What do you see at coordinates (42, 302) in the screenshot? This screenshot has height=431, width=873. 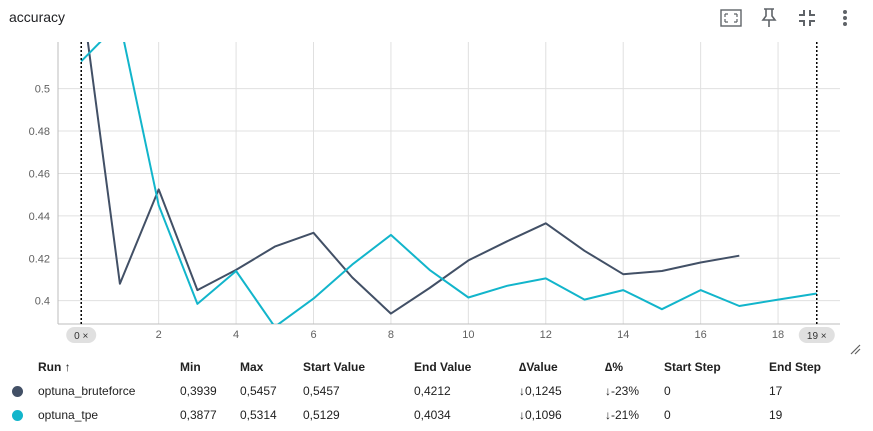 I see `y-tick-label: 0.4` at bounding box center [42, 302].